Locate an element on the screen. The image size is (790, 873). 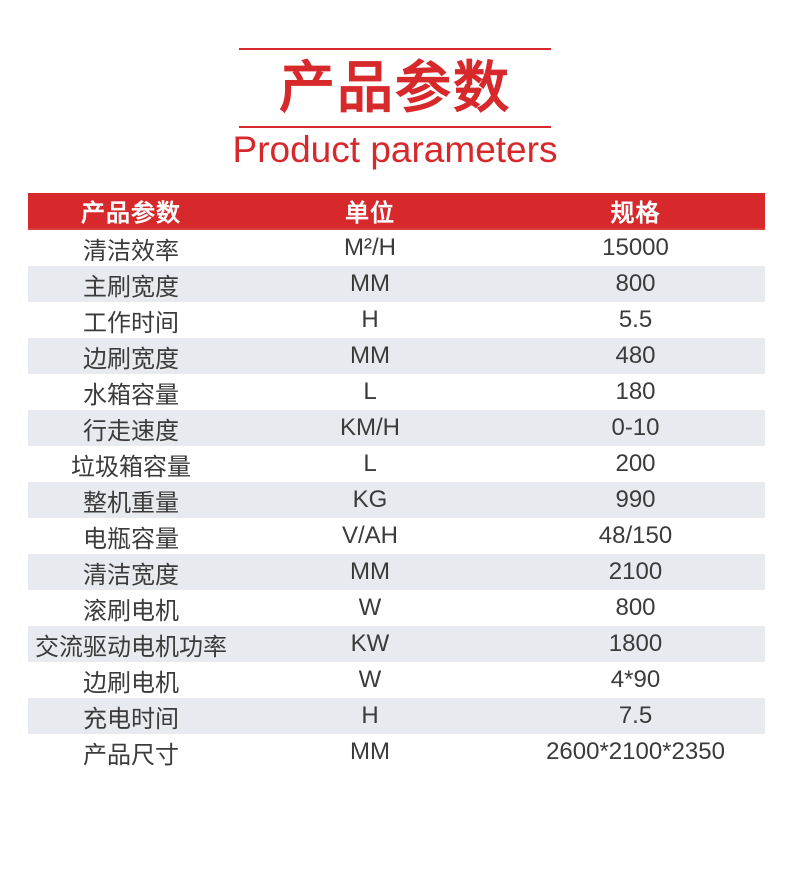
parameter-cell: 充电时间 is located at coordinates (131, 719).